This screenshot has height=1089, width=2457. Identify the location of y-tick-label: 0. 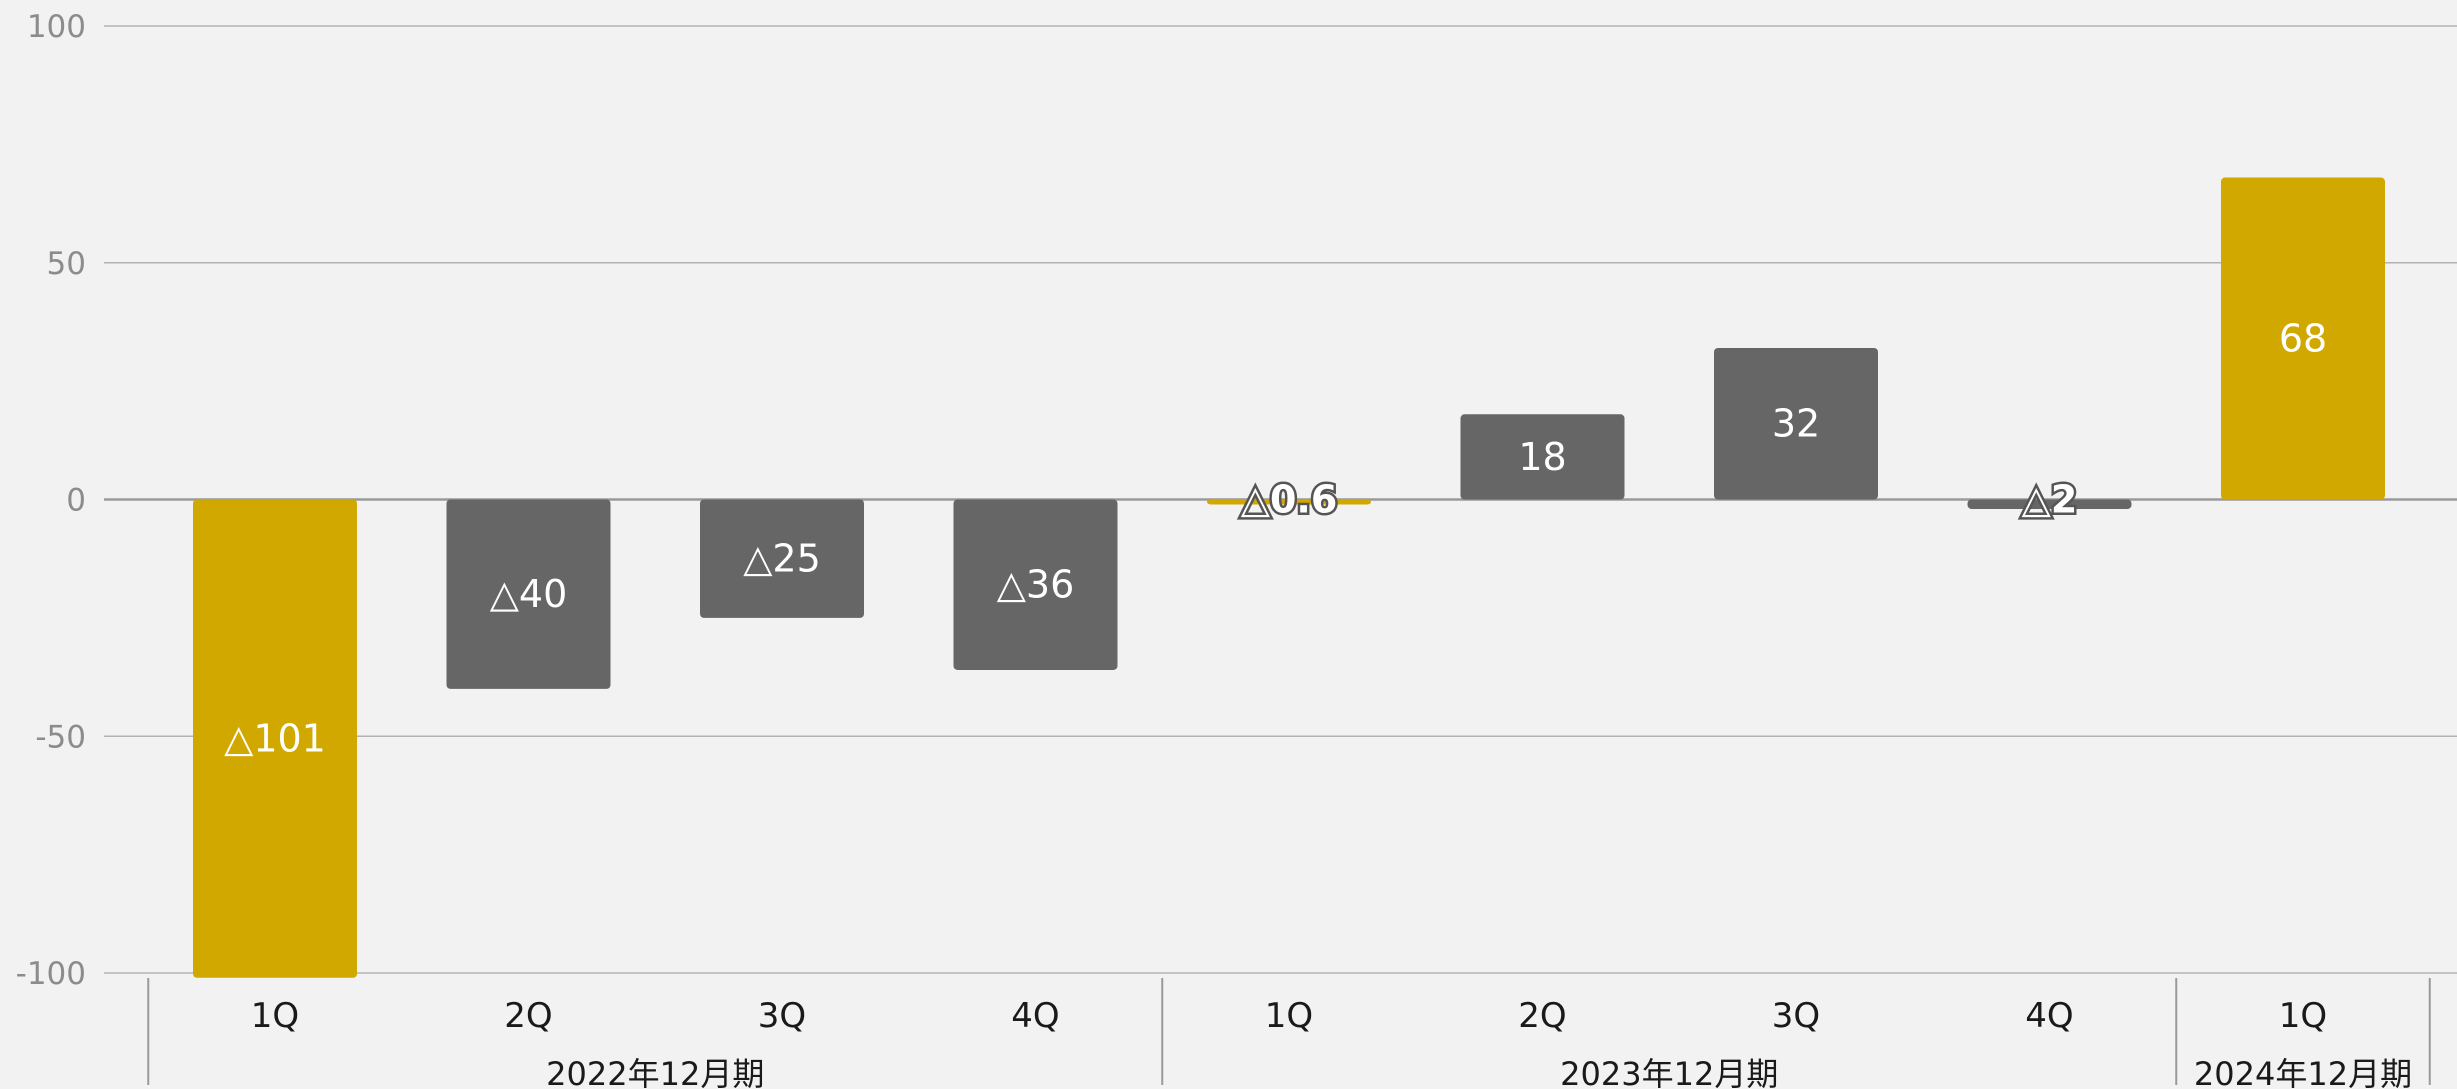
(76, 501).